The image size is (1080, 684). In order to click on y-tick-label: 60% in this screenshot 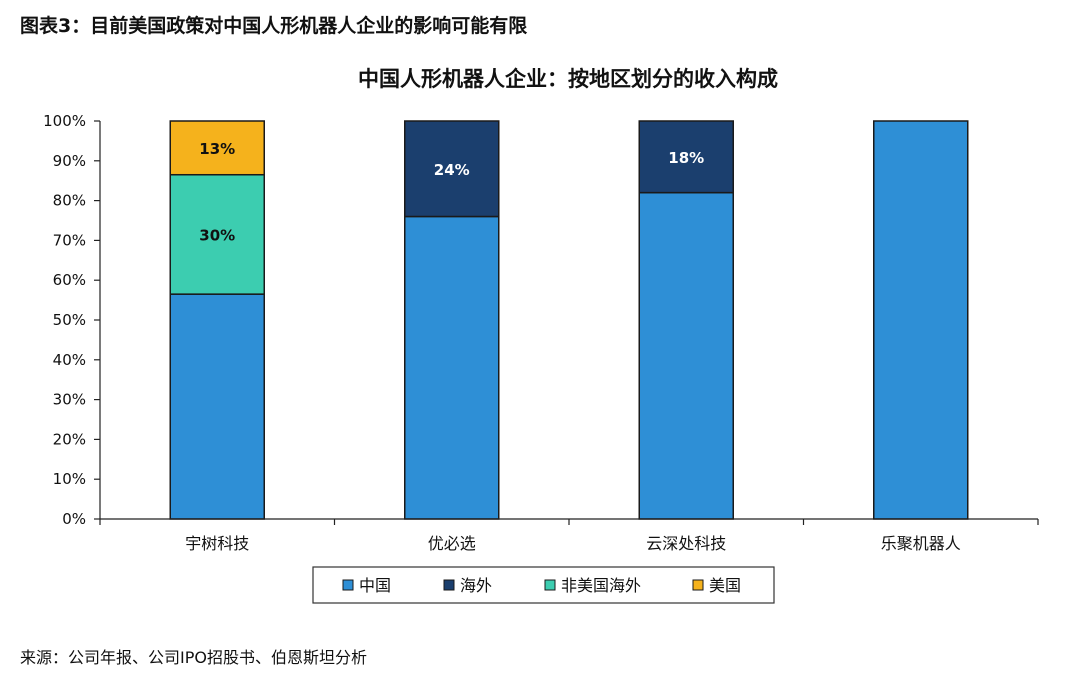, I will do `click(69, 280)`.